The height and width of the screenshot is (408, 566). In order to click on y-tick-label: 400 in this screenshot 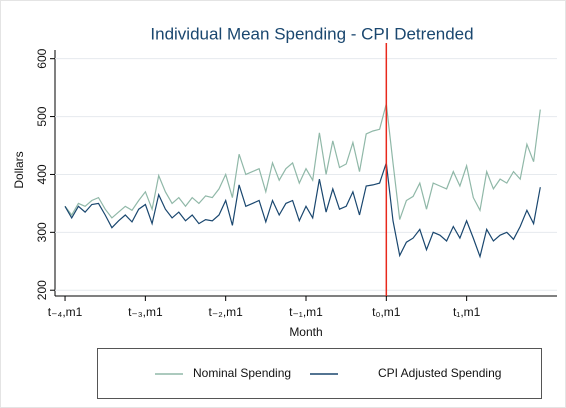, I will do `click(42, 174)`.